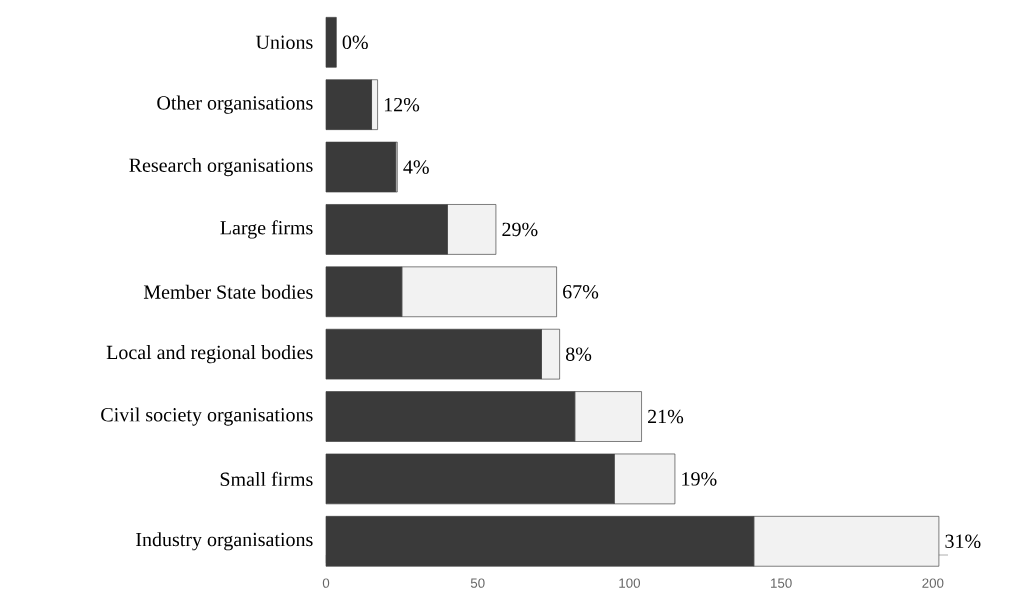  I want to click on y-tick-label: Local and regional bodies, so click(209, 354).